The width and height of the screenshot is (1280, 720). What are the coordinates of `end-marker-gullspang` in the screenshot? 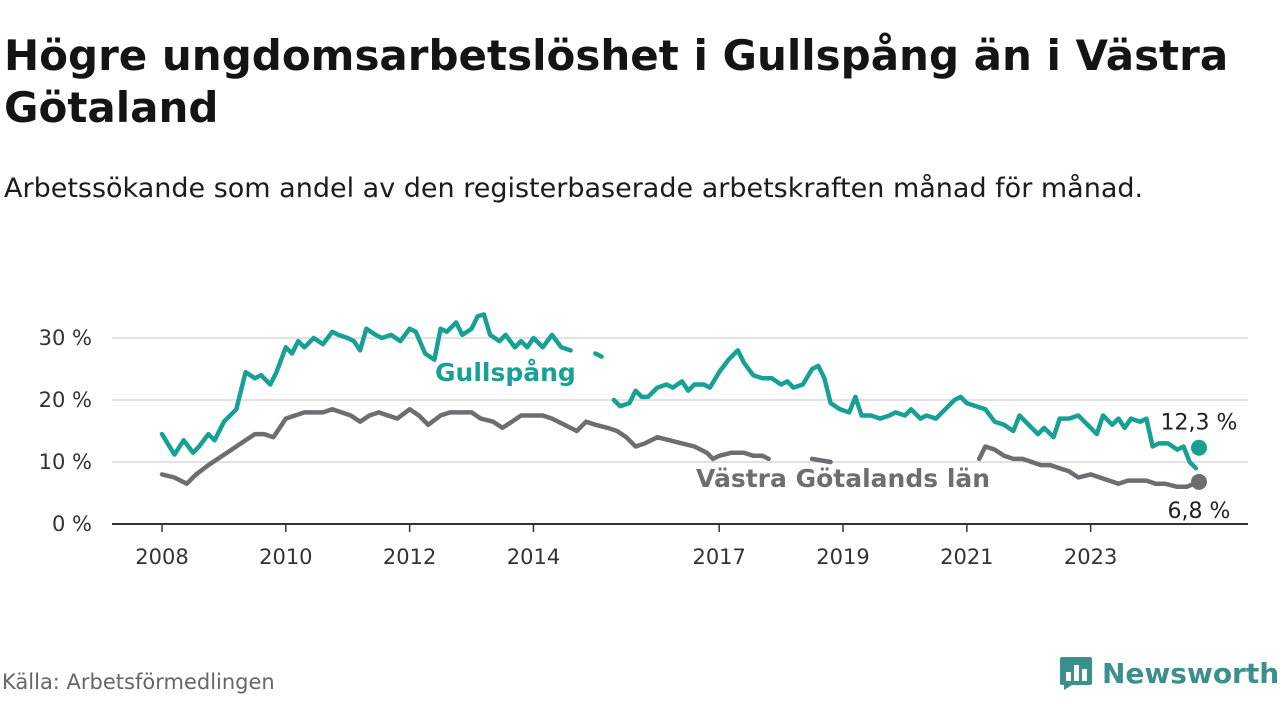 It's located at (1199, 447).